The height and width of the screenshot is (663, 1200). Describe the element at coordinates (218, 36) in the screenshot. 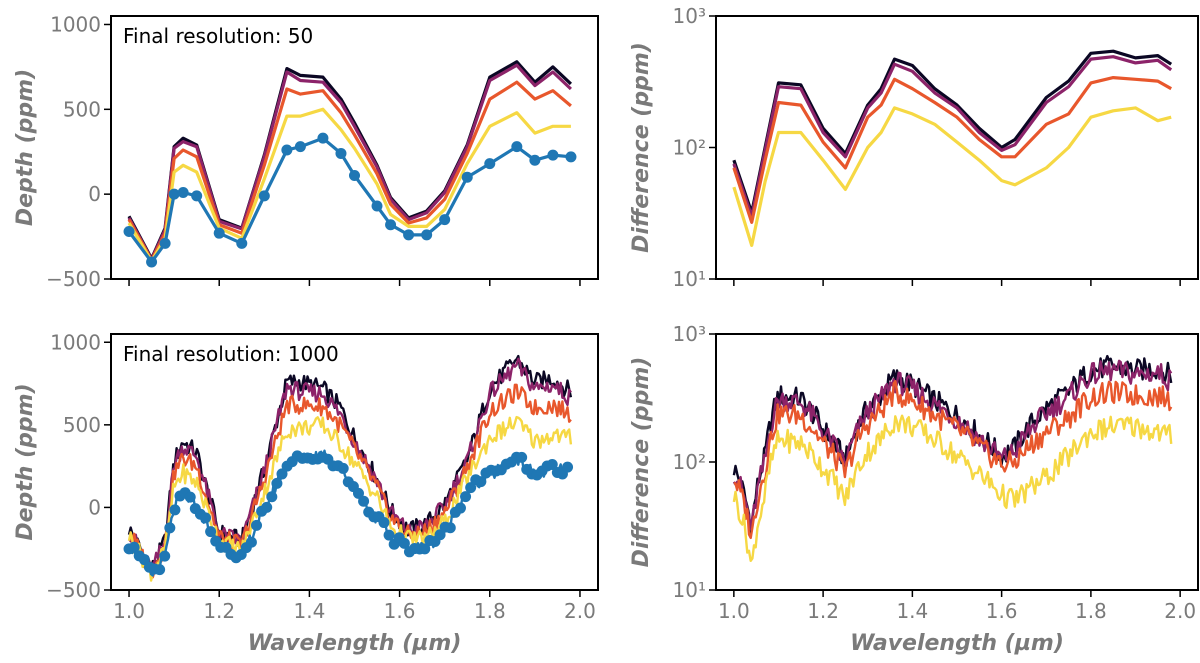

I see `panel-title: Final resolution: 50` at that location.